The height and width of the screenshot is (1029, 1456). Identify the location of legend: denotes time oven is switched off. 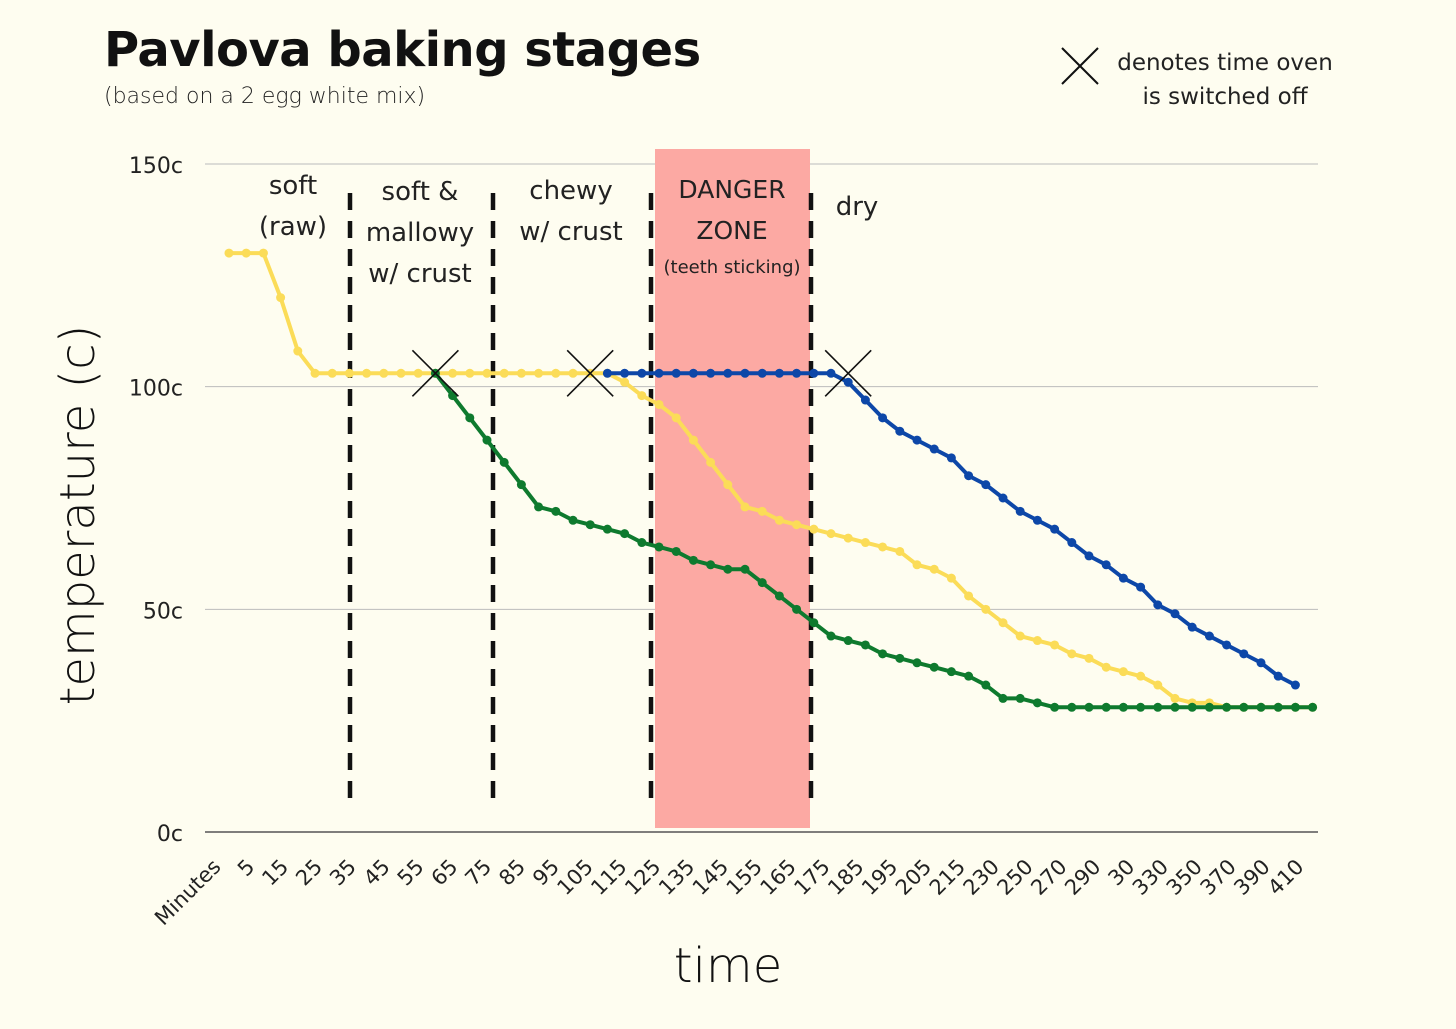
(1205, 81).